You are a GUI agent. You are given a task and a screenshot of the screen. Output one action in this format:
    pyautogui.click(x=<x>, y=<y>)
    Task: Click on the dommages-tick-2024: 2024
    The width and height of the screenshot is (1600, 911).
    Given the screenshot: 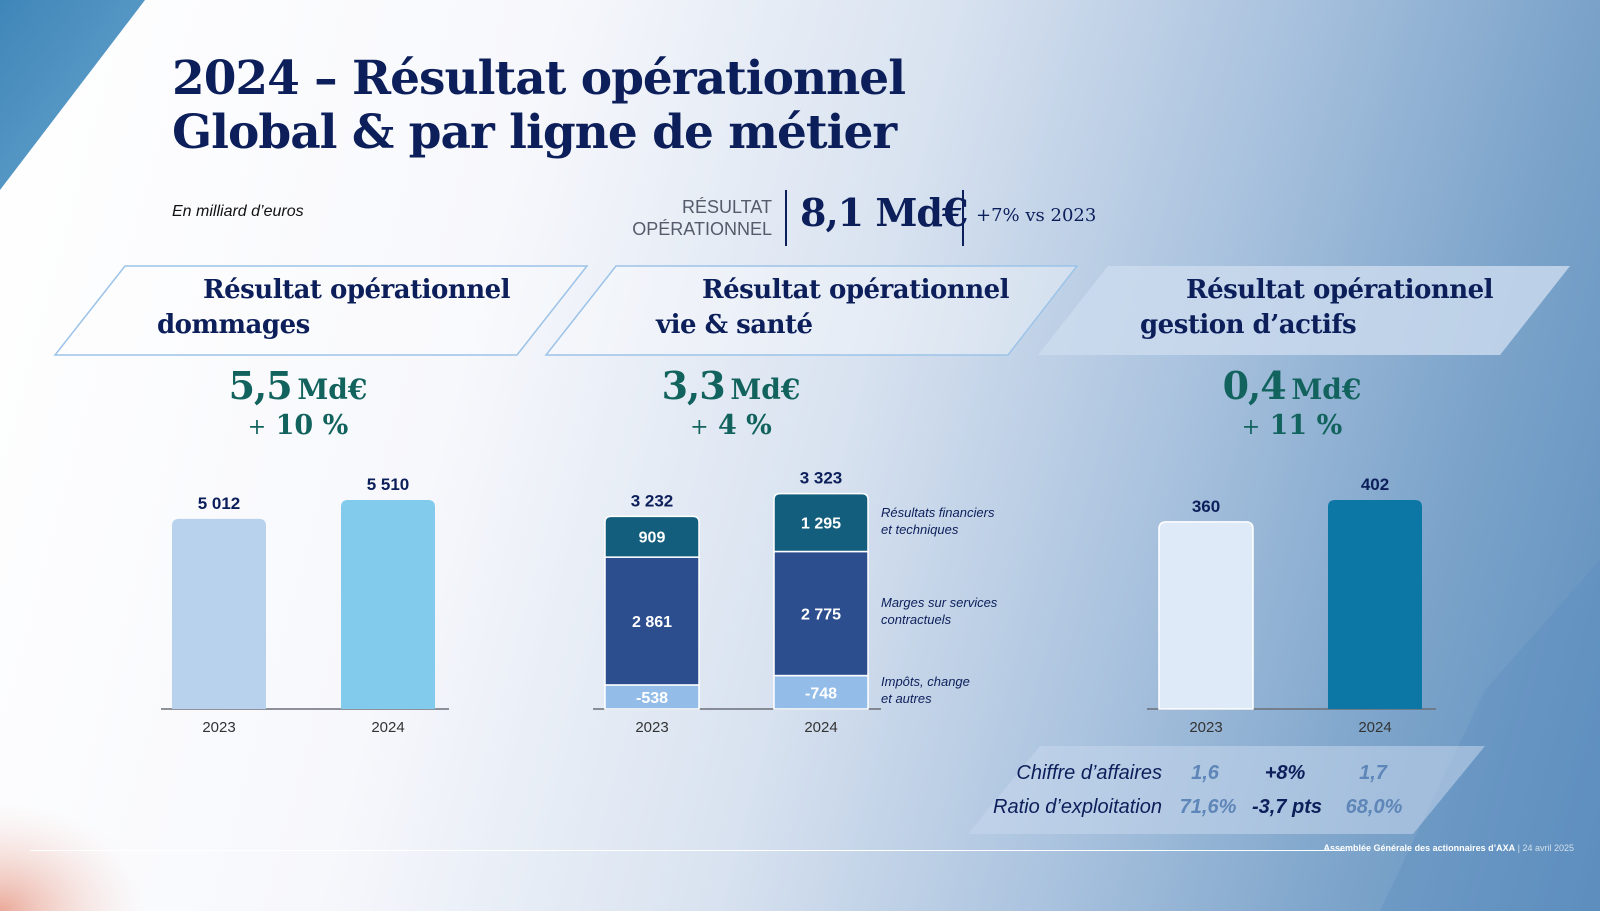 What is the action you would take?
    pyautogui.click(x=387, y=727)
    